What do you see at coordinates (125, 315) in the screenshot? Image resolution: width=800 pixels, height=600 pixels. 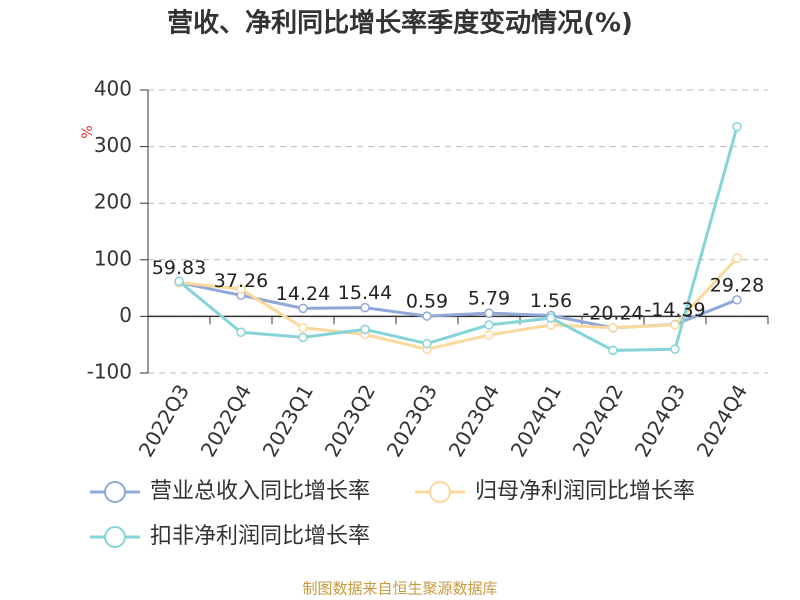 I see `y-tick-label: 0` at bounding box center [125, 315].